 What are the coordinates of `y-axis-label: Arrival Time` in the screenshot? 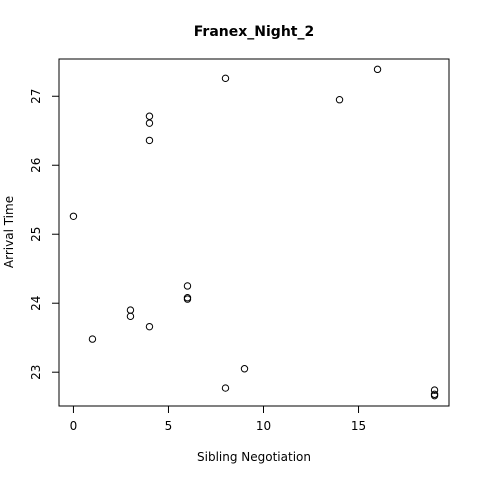 It's located at (9, 232).